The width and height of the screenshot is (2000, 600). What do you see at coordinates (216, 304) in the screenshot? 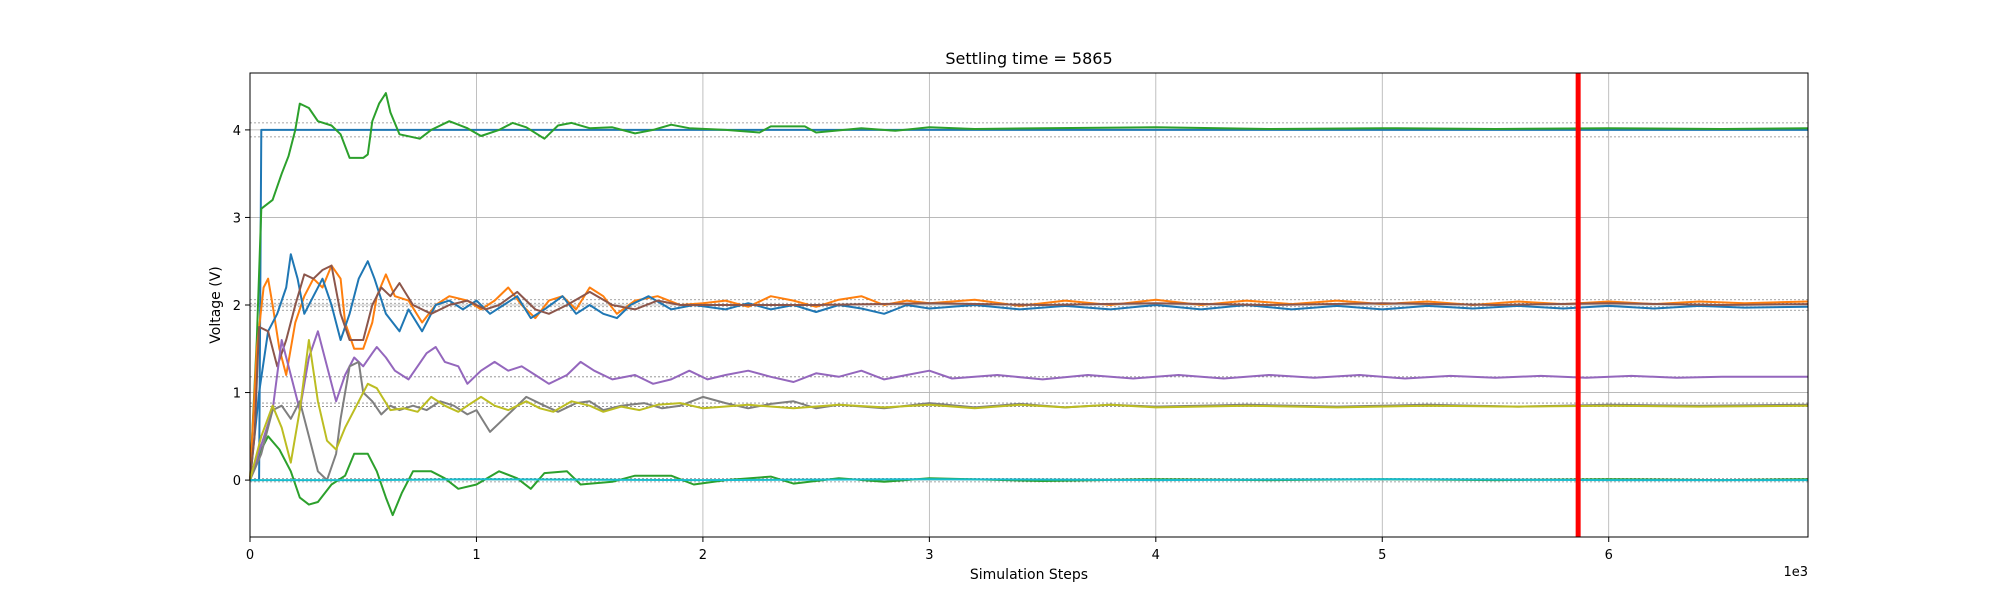
I see `y-axis-label: Voltage (V)` at bounding box center [216, 304].